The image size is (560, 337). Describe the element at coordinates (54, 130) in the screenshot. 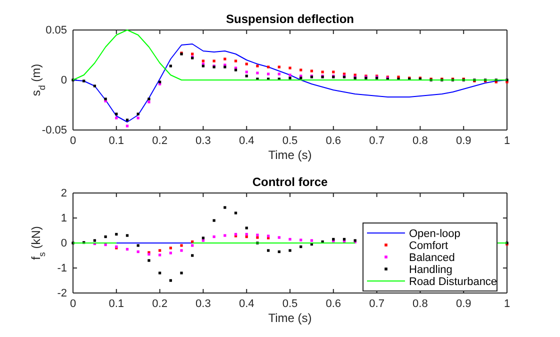

I see `y-tick-label: -0.05` at that location.